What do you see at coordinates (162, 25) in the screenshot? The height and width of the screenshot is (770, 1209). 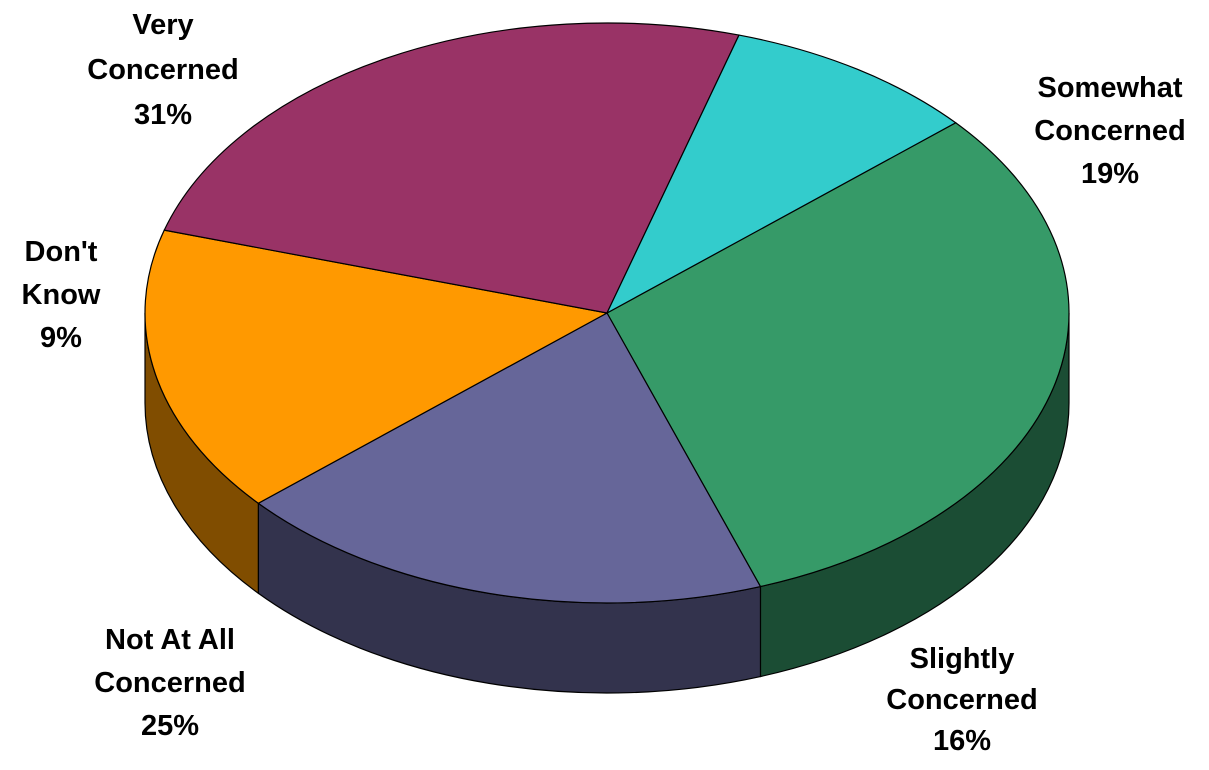 I see `slice-name-label: Very` at bounding box center [162, 25].